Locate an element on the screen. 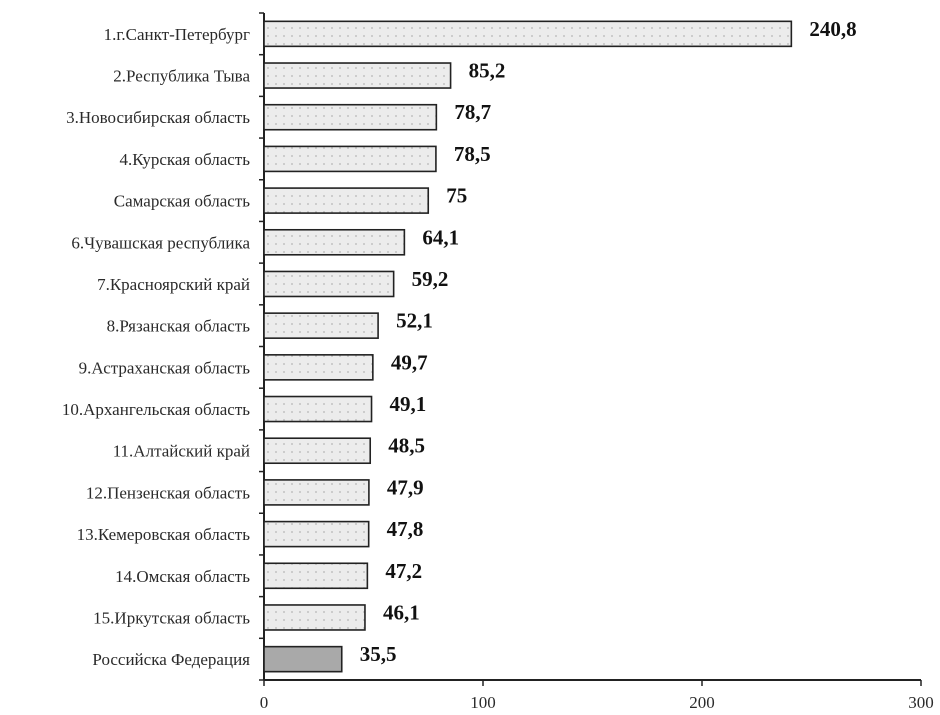 Image resolution: width=940 pixels, height=715 pixels. category-label: 13.Кемеровская область is located at coordinates (164, 534).